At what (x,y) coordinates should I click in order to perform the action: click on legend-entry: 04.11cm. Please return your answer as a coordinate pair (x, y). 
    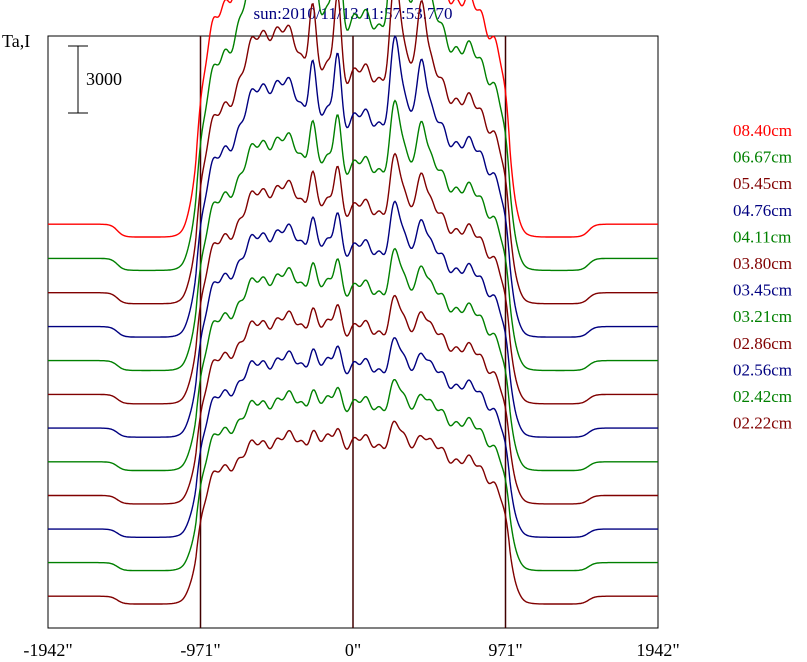
    Looking at the image, I should click on (762, 236).